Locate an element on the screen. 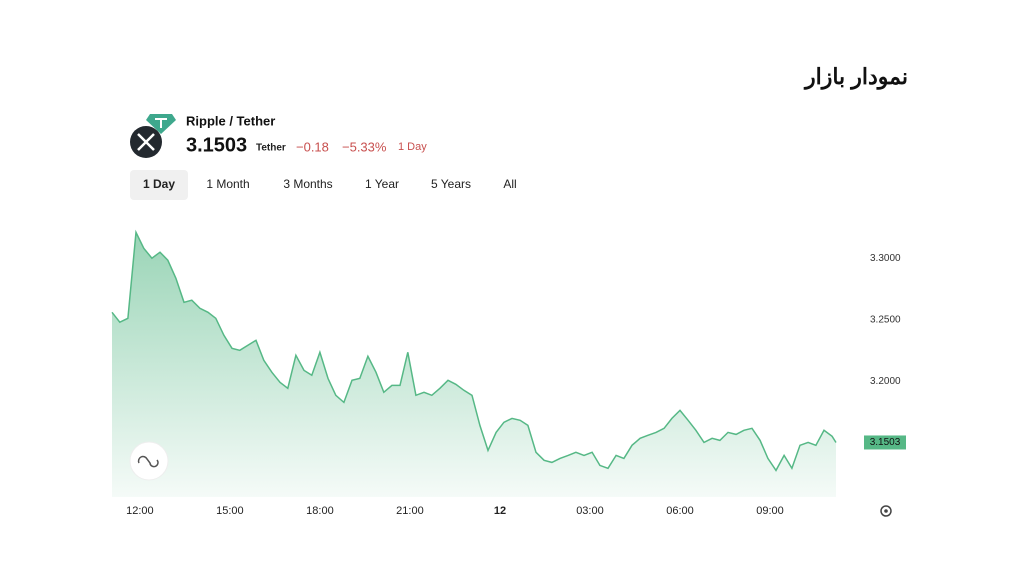 The width and height of the screenshot is (1024, 576). range-tab: 1 Day is located at coordinates (159, 184).